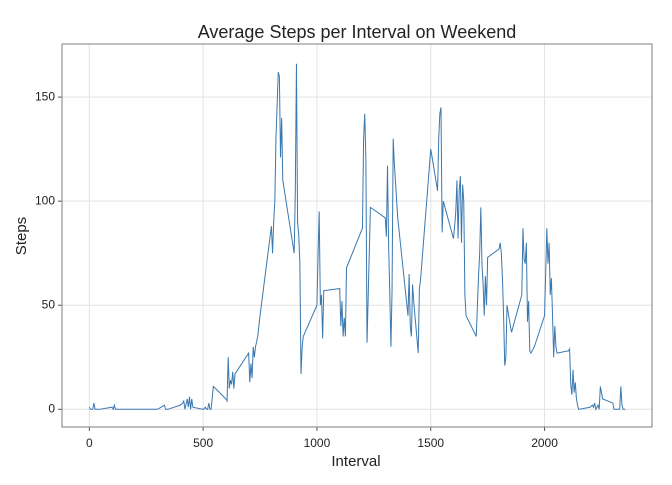  I want to click on y-tick-label: 150, so click(45, 96).